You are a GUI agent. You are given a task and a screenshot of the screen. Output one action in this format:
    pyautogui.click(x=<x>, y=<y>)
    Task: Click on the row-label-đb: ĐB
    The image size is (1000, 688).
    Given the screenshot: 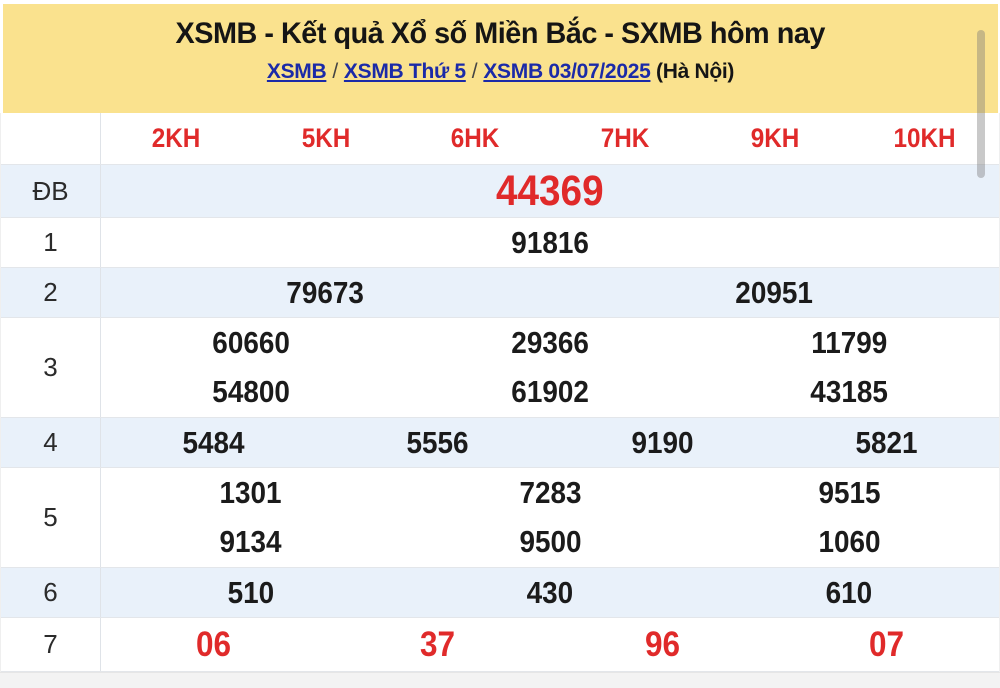 What is the action you would take?
    pyautogui.click(x=51, y=191)
    